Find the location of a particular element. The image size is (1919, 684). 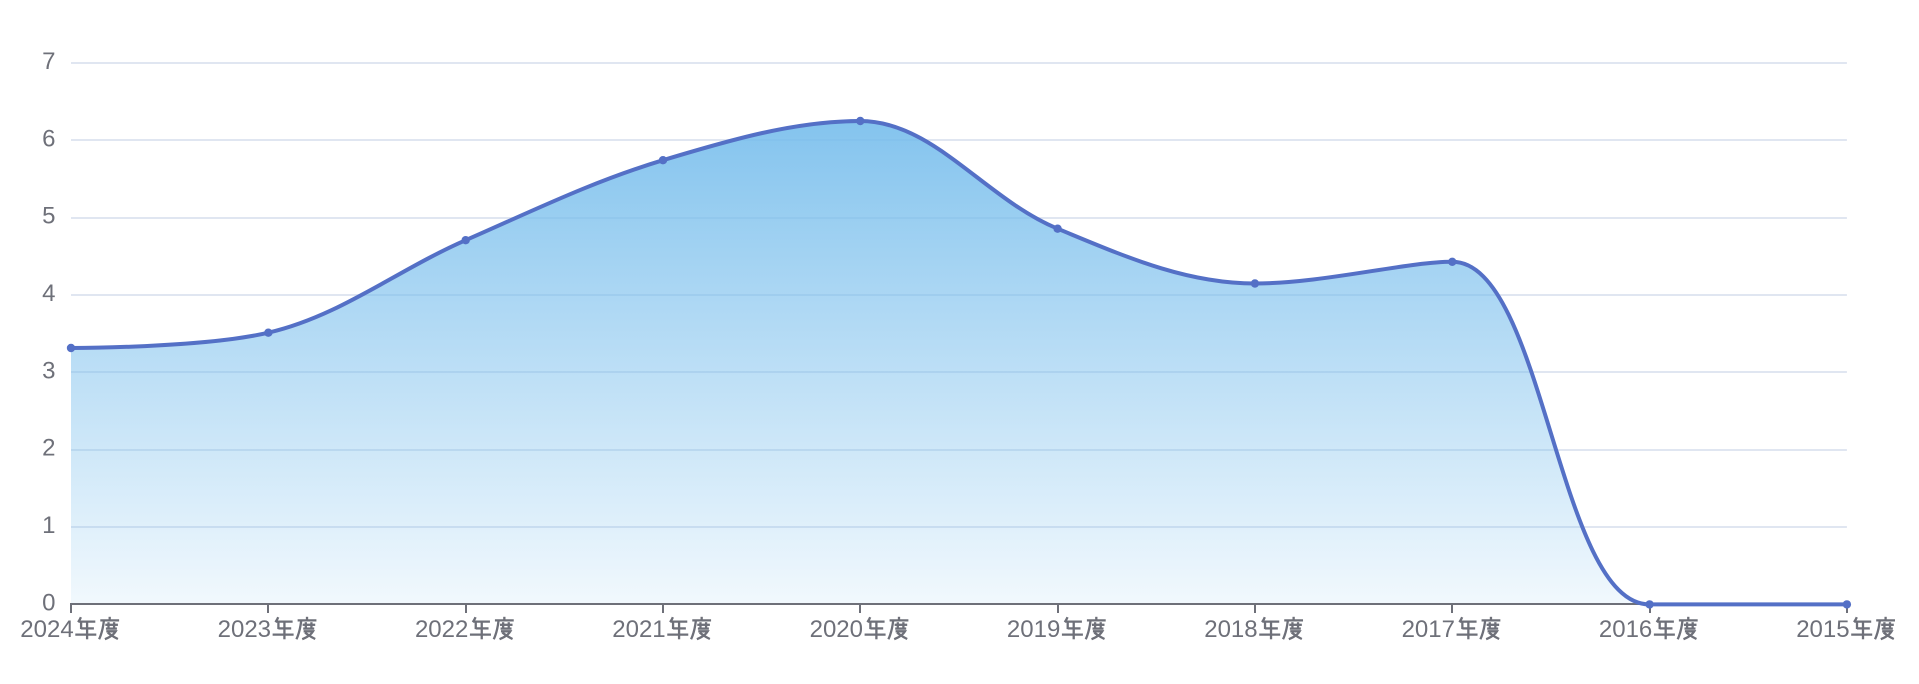

svg-text: 2 is located at coordinates (48, 448).